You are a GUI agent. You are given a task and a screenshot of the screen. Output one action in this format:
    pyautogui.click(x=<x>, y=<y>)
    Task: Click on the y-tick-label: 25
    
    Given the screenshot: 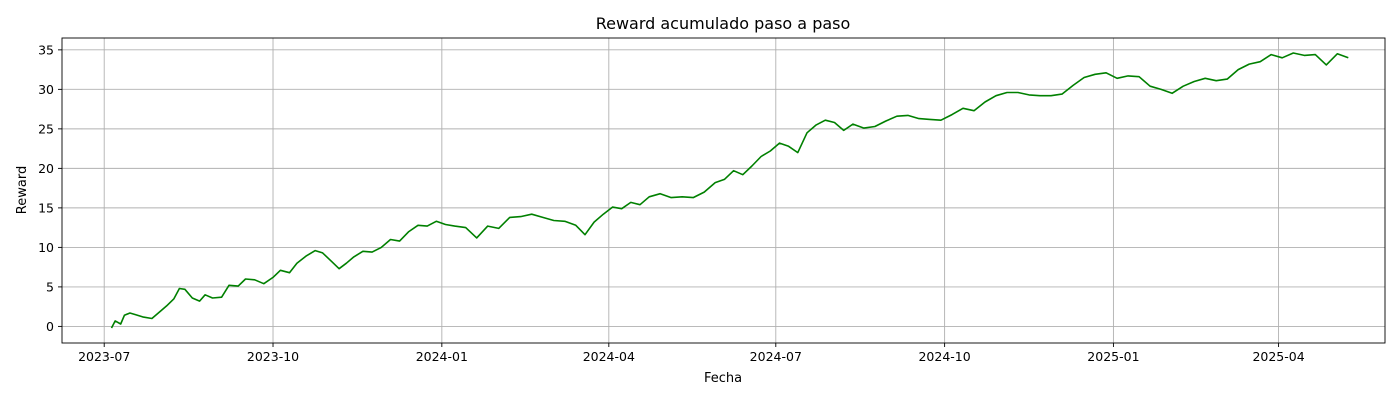 What is the action you would take?
    pyautogui.click(x=46, y=128)
    